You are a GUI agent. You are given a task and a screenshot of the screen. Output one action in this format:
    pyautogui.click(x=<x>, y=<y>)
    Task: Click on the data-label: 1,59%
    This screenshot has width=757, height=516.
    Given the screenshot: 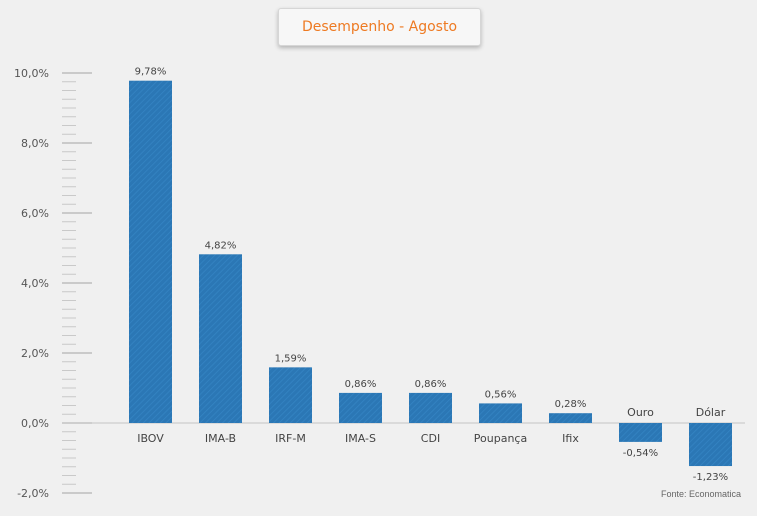 What is the action you would take?
    pyautogui.click(x=291, y=358)
    